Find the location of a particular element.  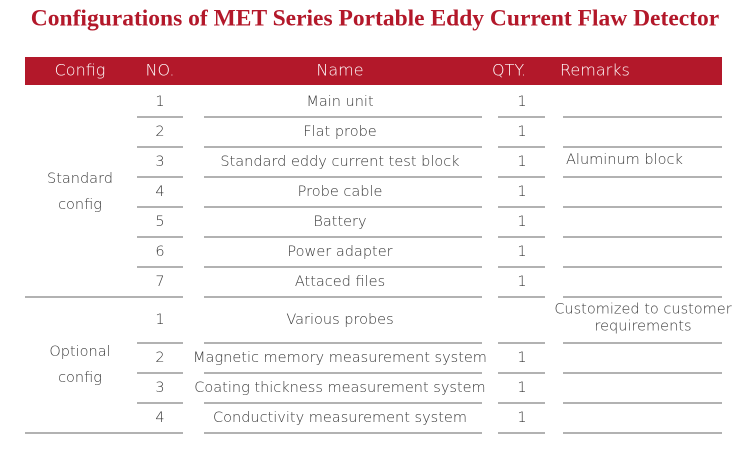

column-header: Remarks is located at coordinates (595, 70).